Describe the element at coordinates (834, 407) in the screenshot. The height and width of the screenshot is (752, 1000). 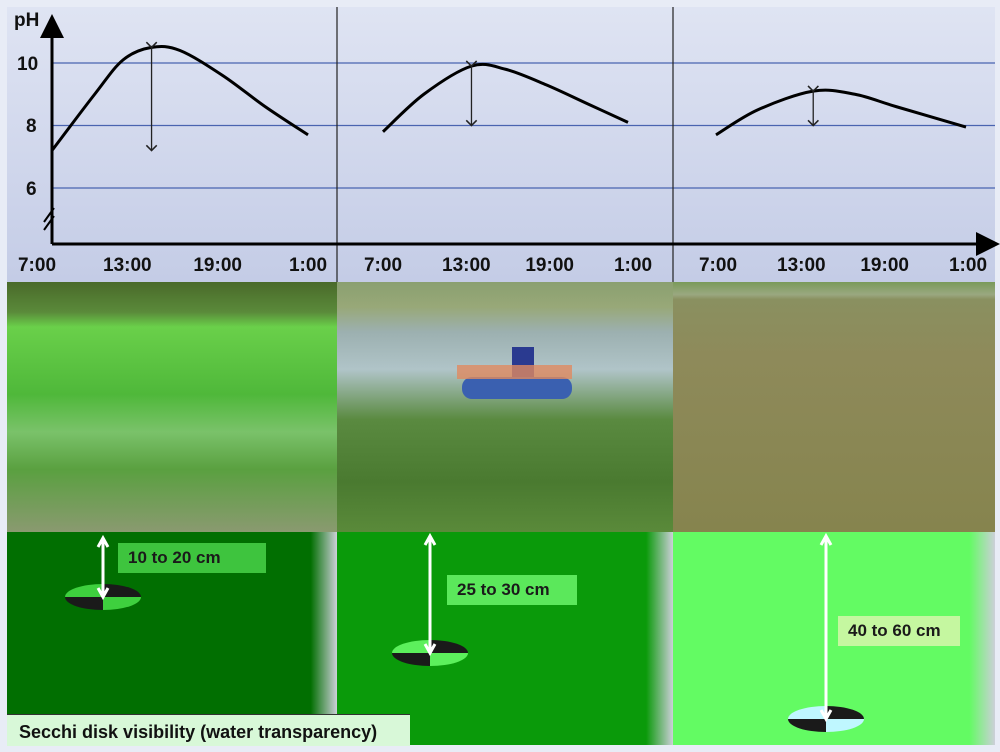
I see `pond-photo-light-bloom` at that location.